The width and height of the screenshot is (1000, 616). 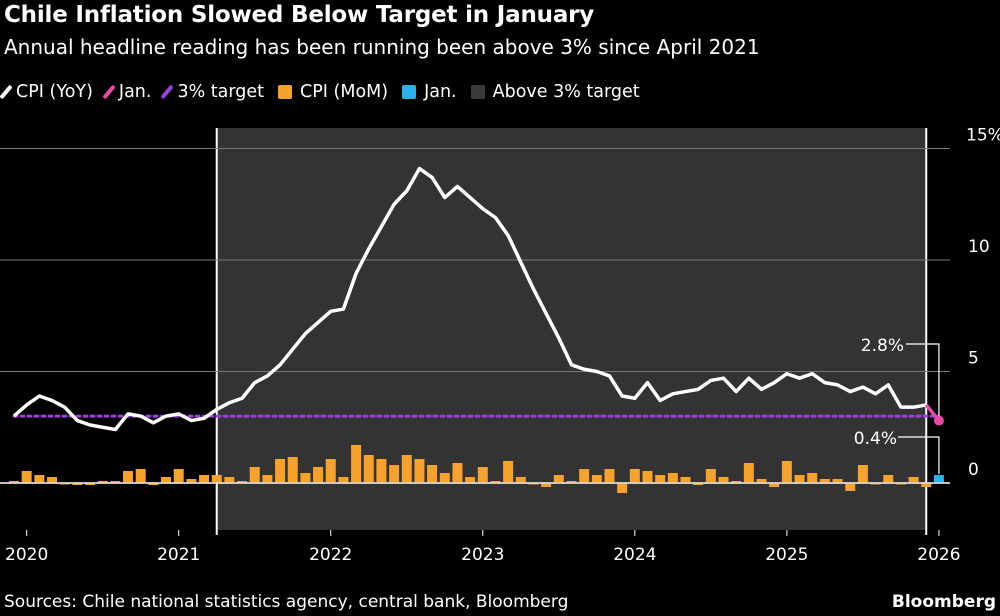 I want to click on x-tick-label: 2025, so click(x=786, y=555).